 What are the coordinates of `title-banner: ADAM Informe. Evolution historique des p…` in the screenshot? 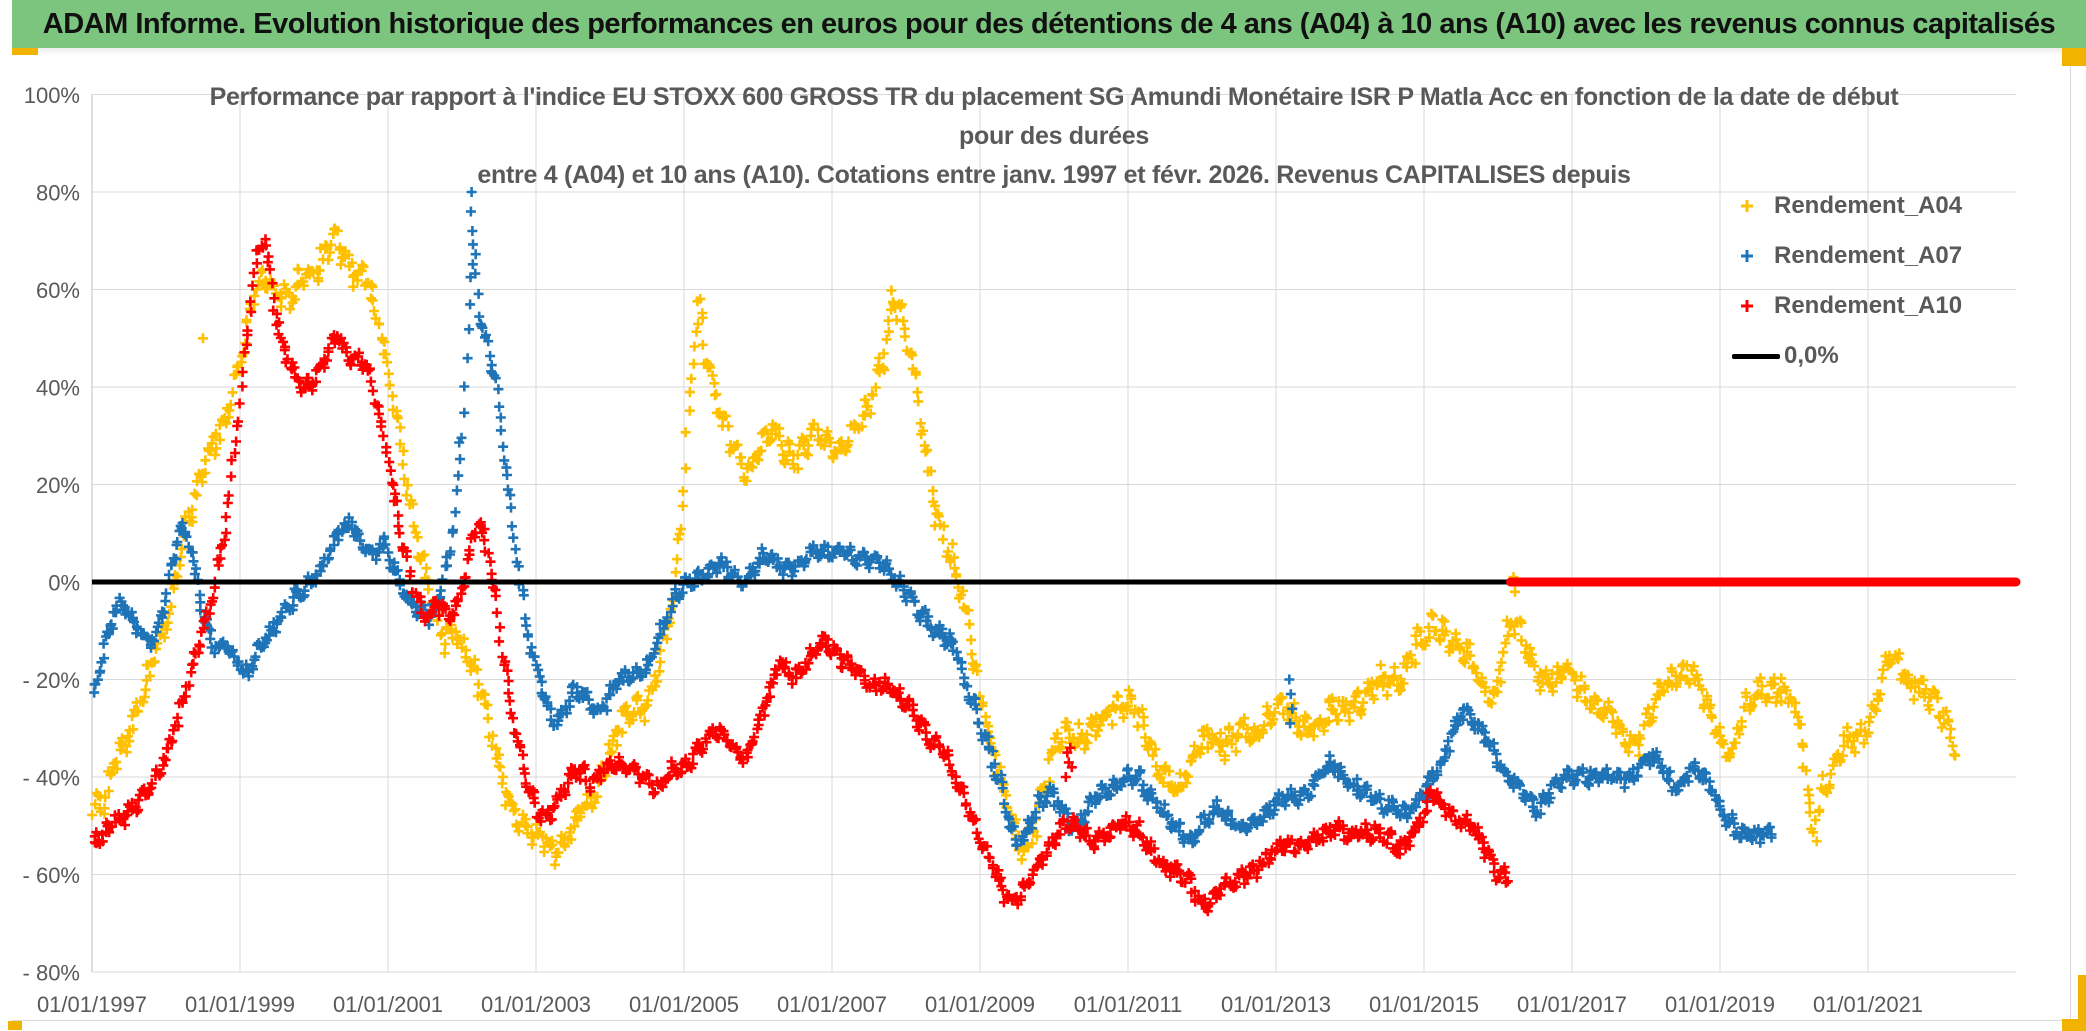 It's located at (1049, 24).